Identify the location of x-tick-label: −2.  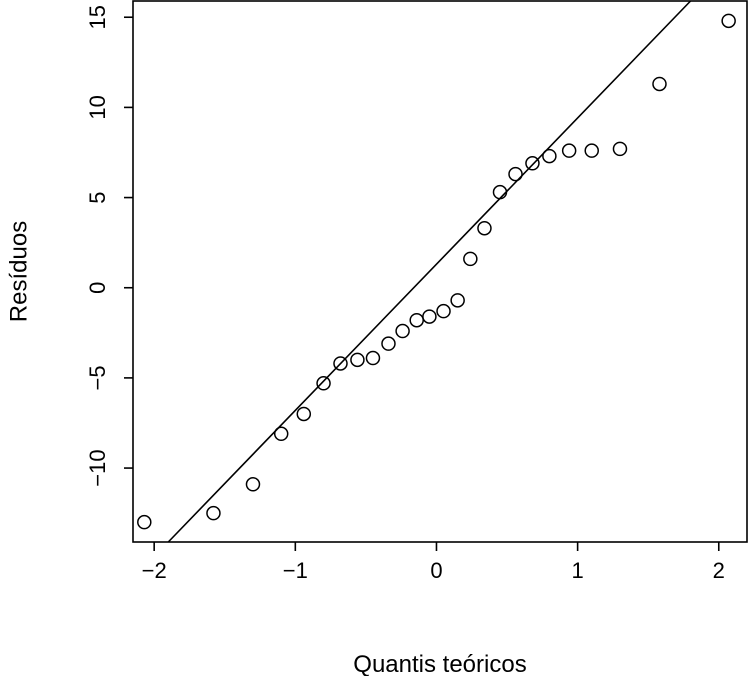
(154, 570).